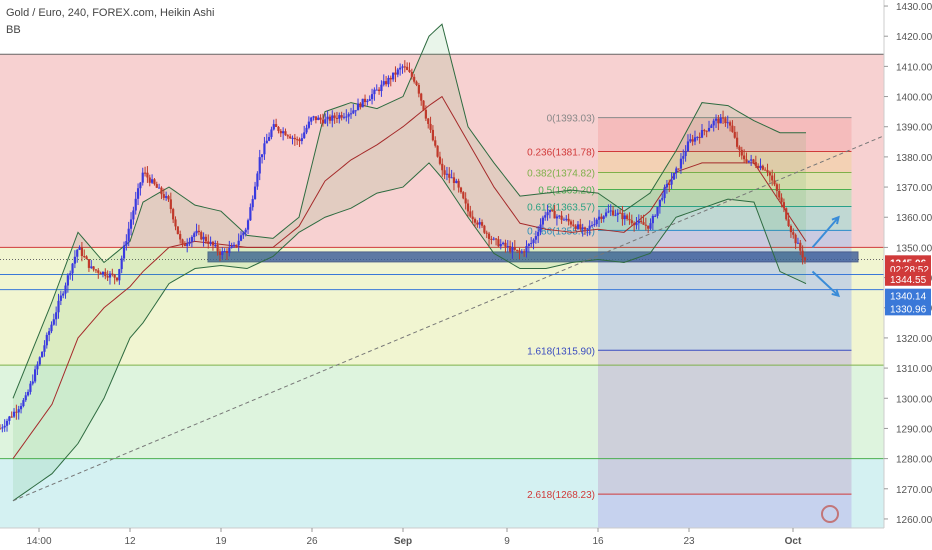  I want to click on price-tick-label-3: 1400.00, so click(914, 98).